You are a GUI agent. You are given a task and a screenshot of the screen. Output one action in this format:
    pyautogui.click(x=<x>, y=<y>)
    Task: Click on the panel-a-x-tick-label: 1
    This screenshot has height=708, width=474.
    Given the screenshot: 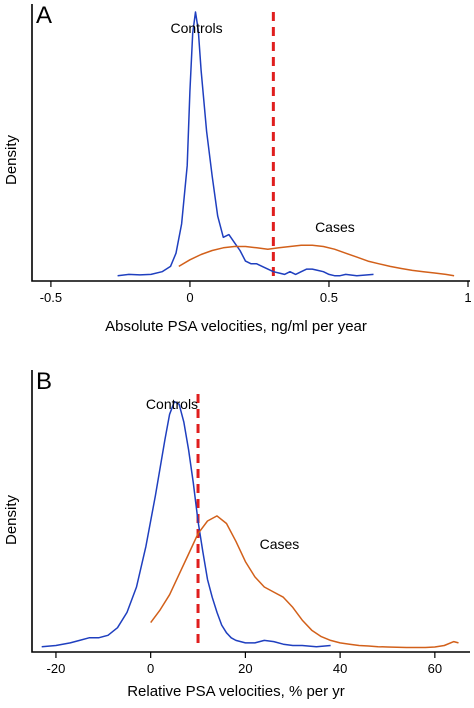 What is the action you would take?
    pyautogui.click(x=467, y=297)
    